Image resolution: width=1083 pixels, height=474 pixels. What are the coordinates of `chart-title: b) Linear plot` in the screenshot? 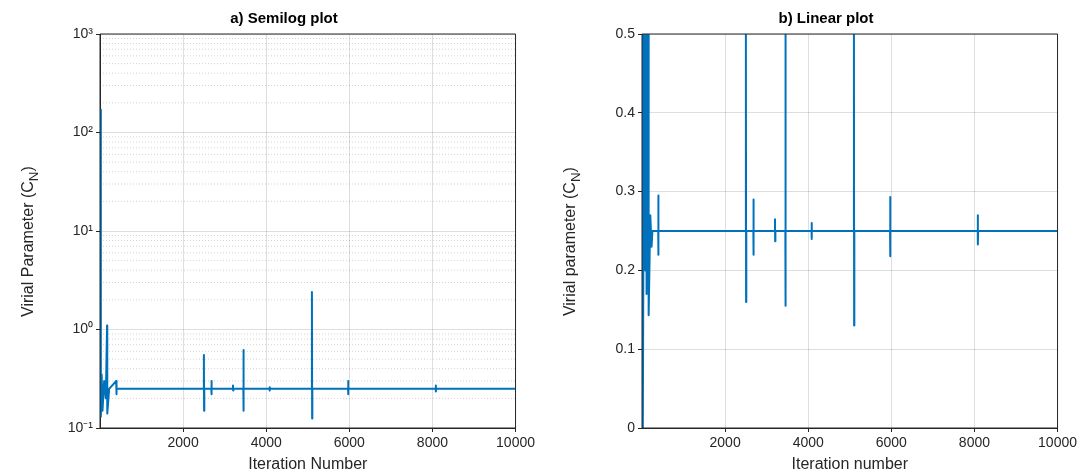 It's located at (826, 18).